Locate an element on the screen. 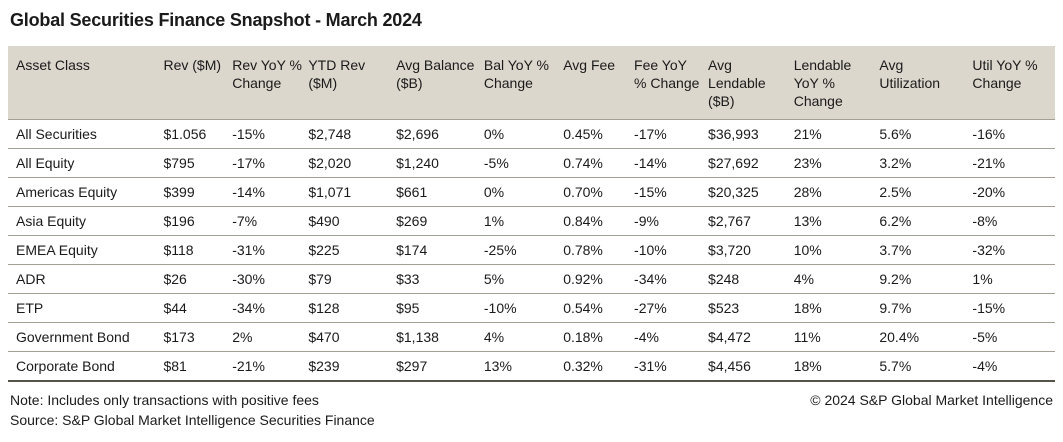 The height and width of the screenshot is (442, 1063). column-header: Avg Lendable ($B) is located at coordinates (751, 83).